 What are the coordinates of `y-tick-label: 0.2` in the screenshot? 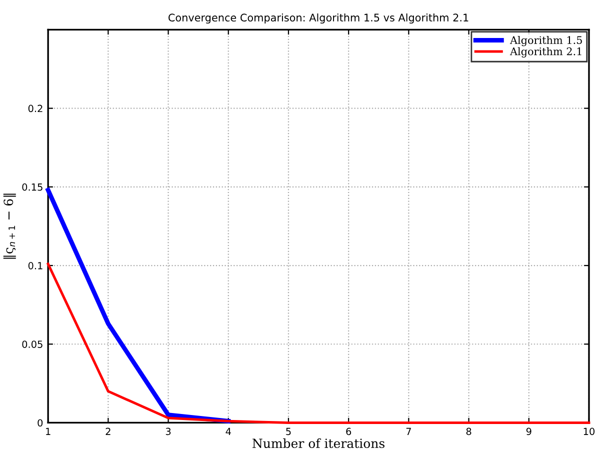 It's located at (35, 108).